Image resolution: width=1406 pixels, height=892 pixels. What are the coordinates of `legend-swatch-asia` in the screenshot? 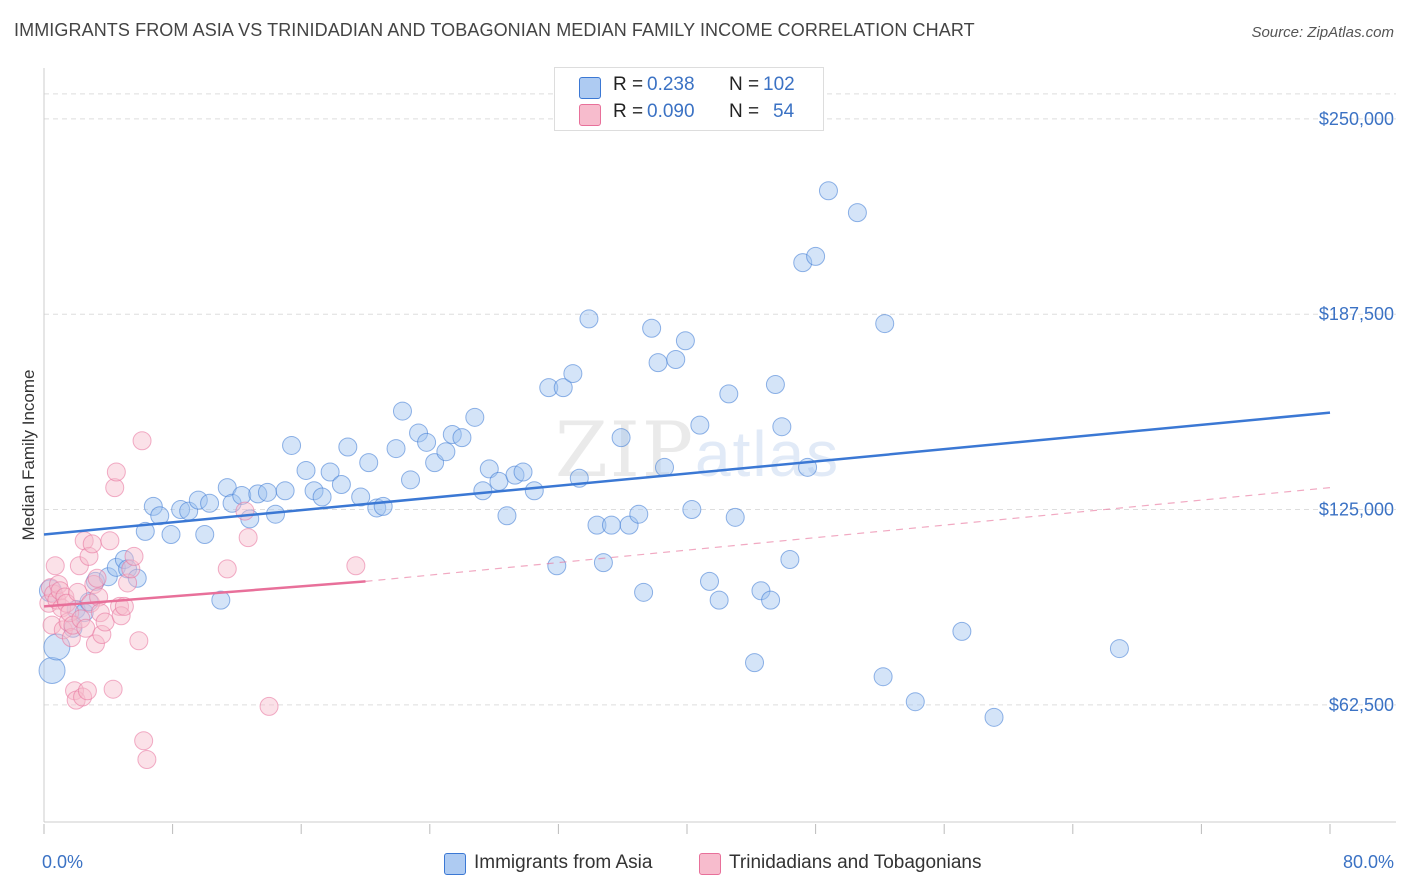 It's located at (590, 88).